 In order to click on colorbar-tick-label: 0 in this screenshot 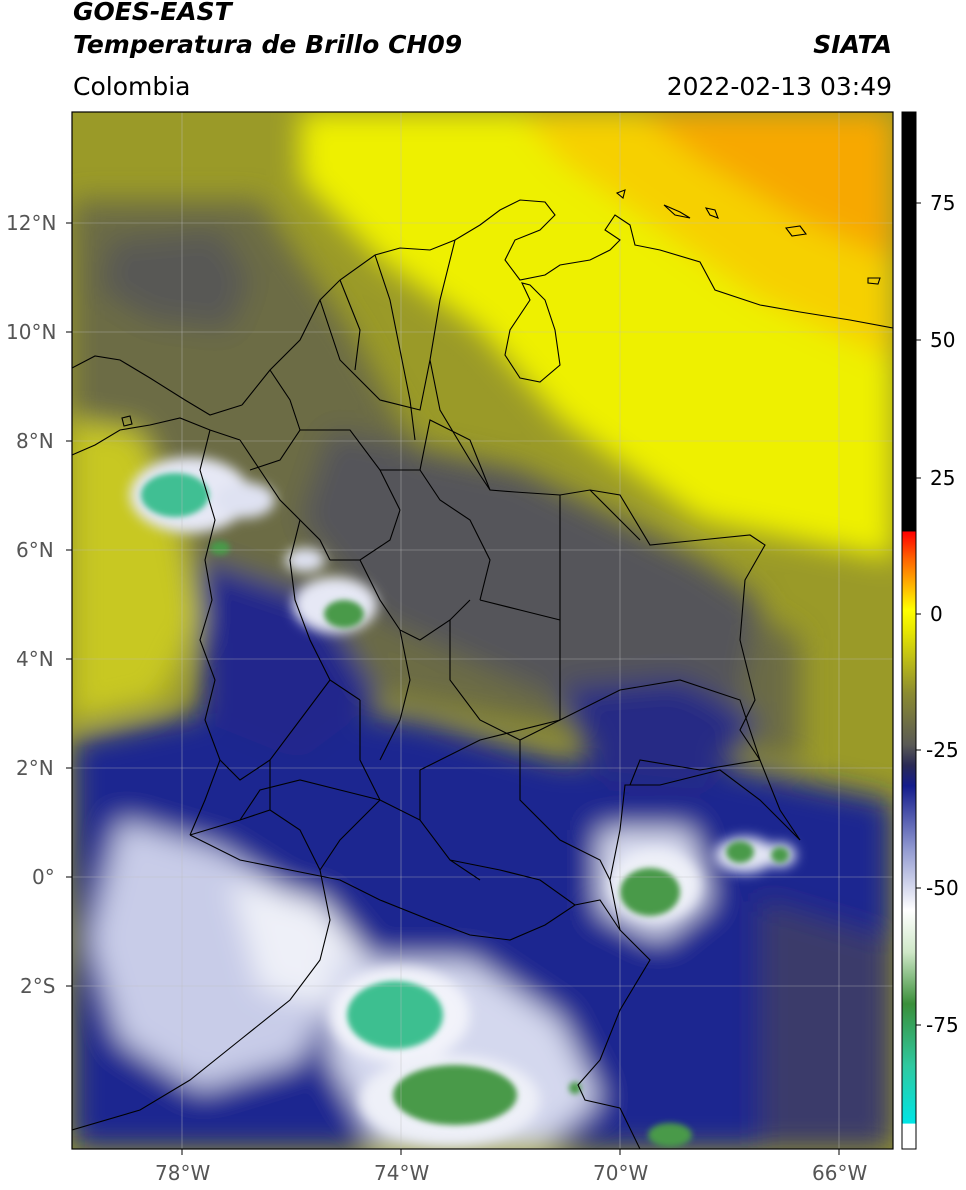, I will do `click(936, 614)`.